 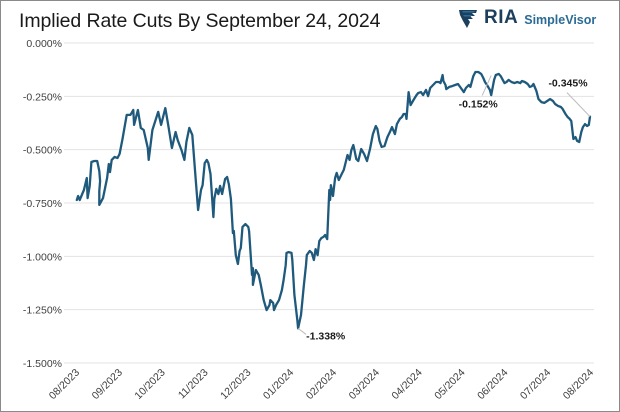 What do you see at coordinates (42, 151) in the screenshot?
I see `y-tick-label: -0.500%` at bounding box center [42, 151].